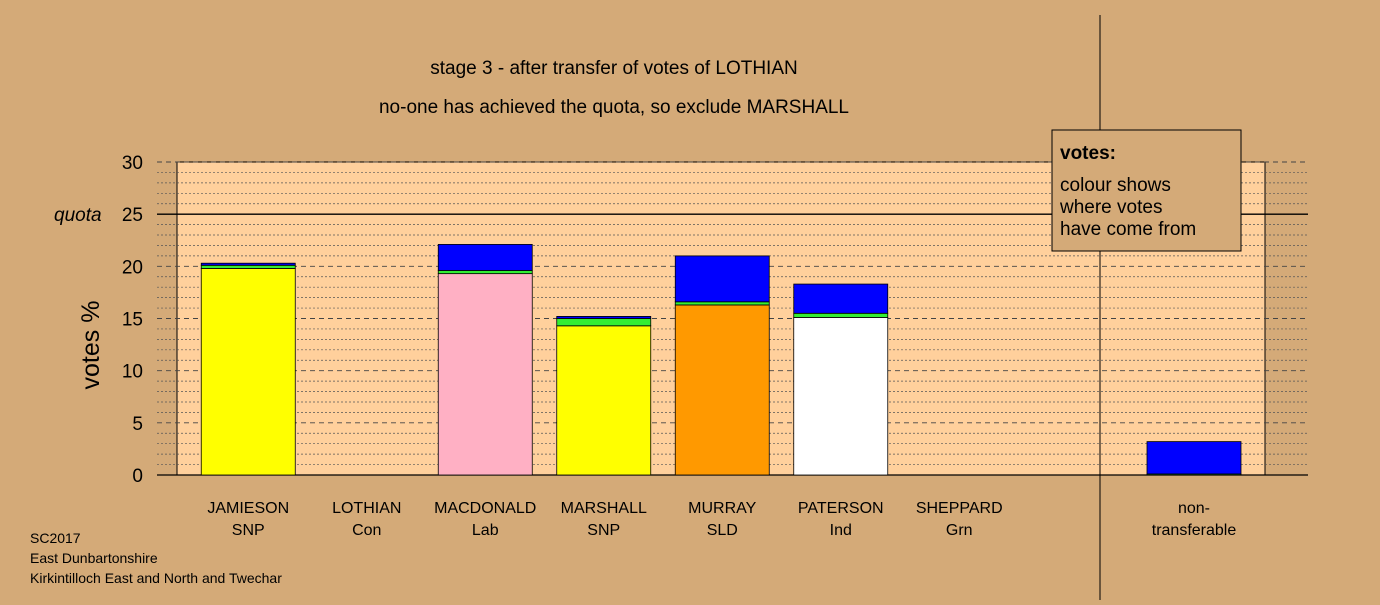  What do you see at coordinates (55, 538) in the screenshot?
I see `footer-line: SC2017` at bounding box center [55, 538].